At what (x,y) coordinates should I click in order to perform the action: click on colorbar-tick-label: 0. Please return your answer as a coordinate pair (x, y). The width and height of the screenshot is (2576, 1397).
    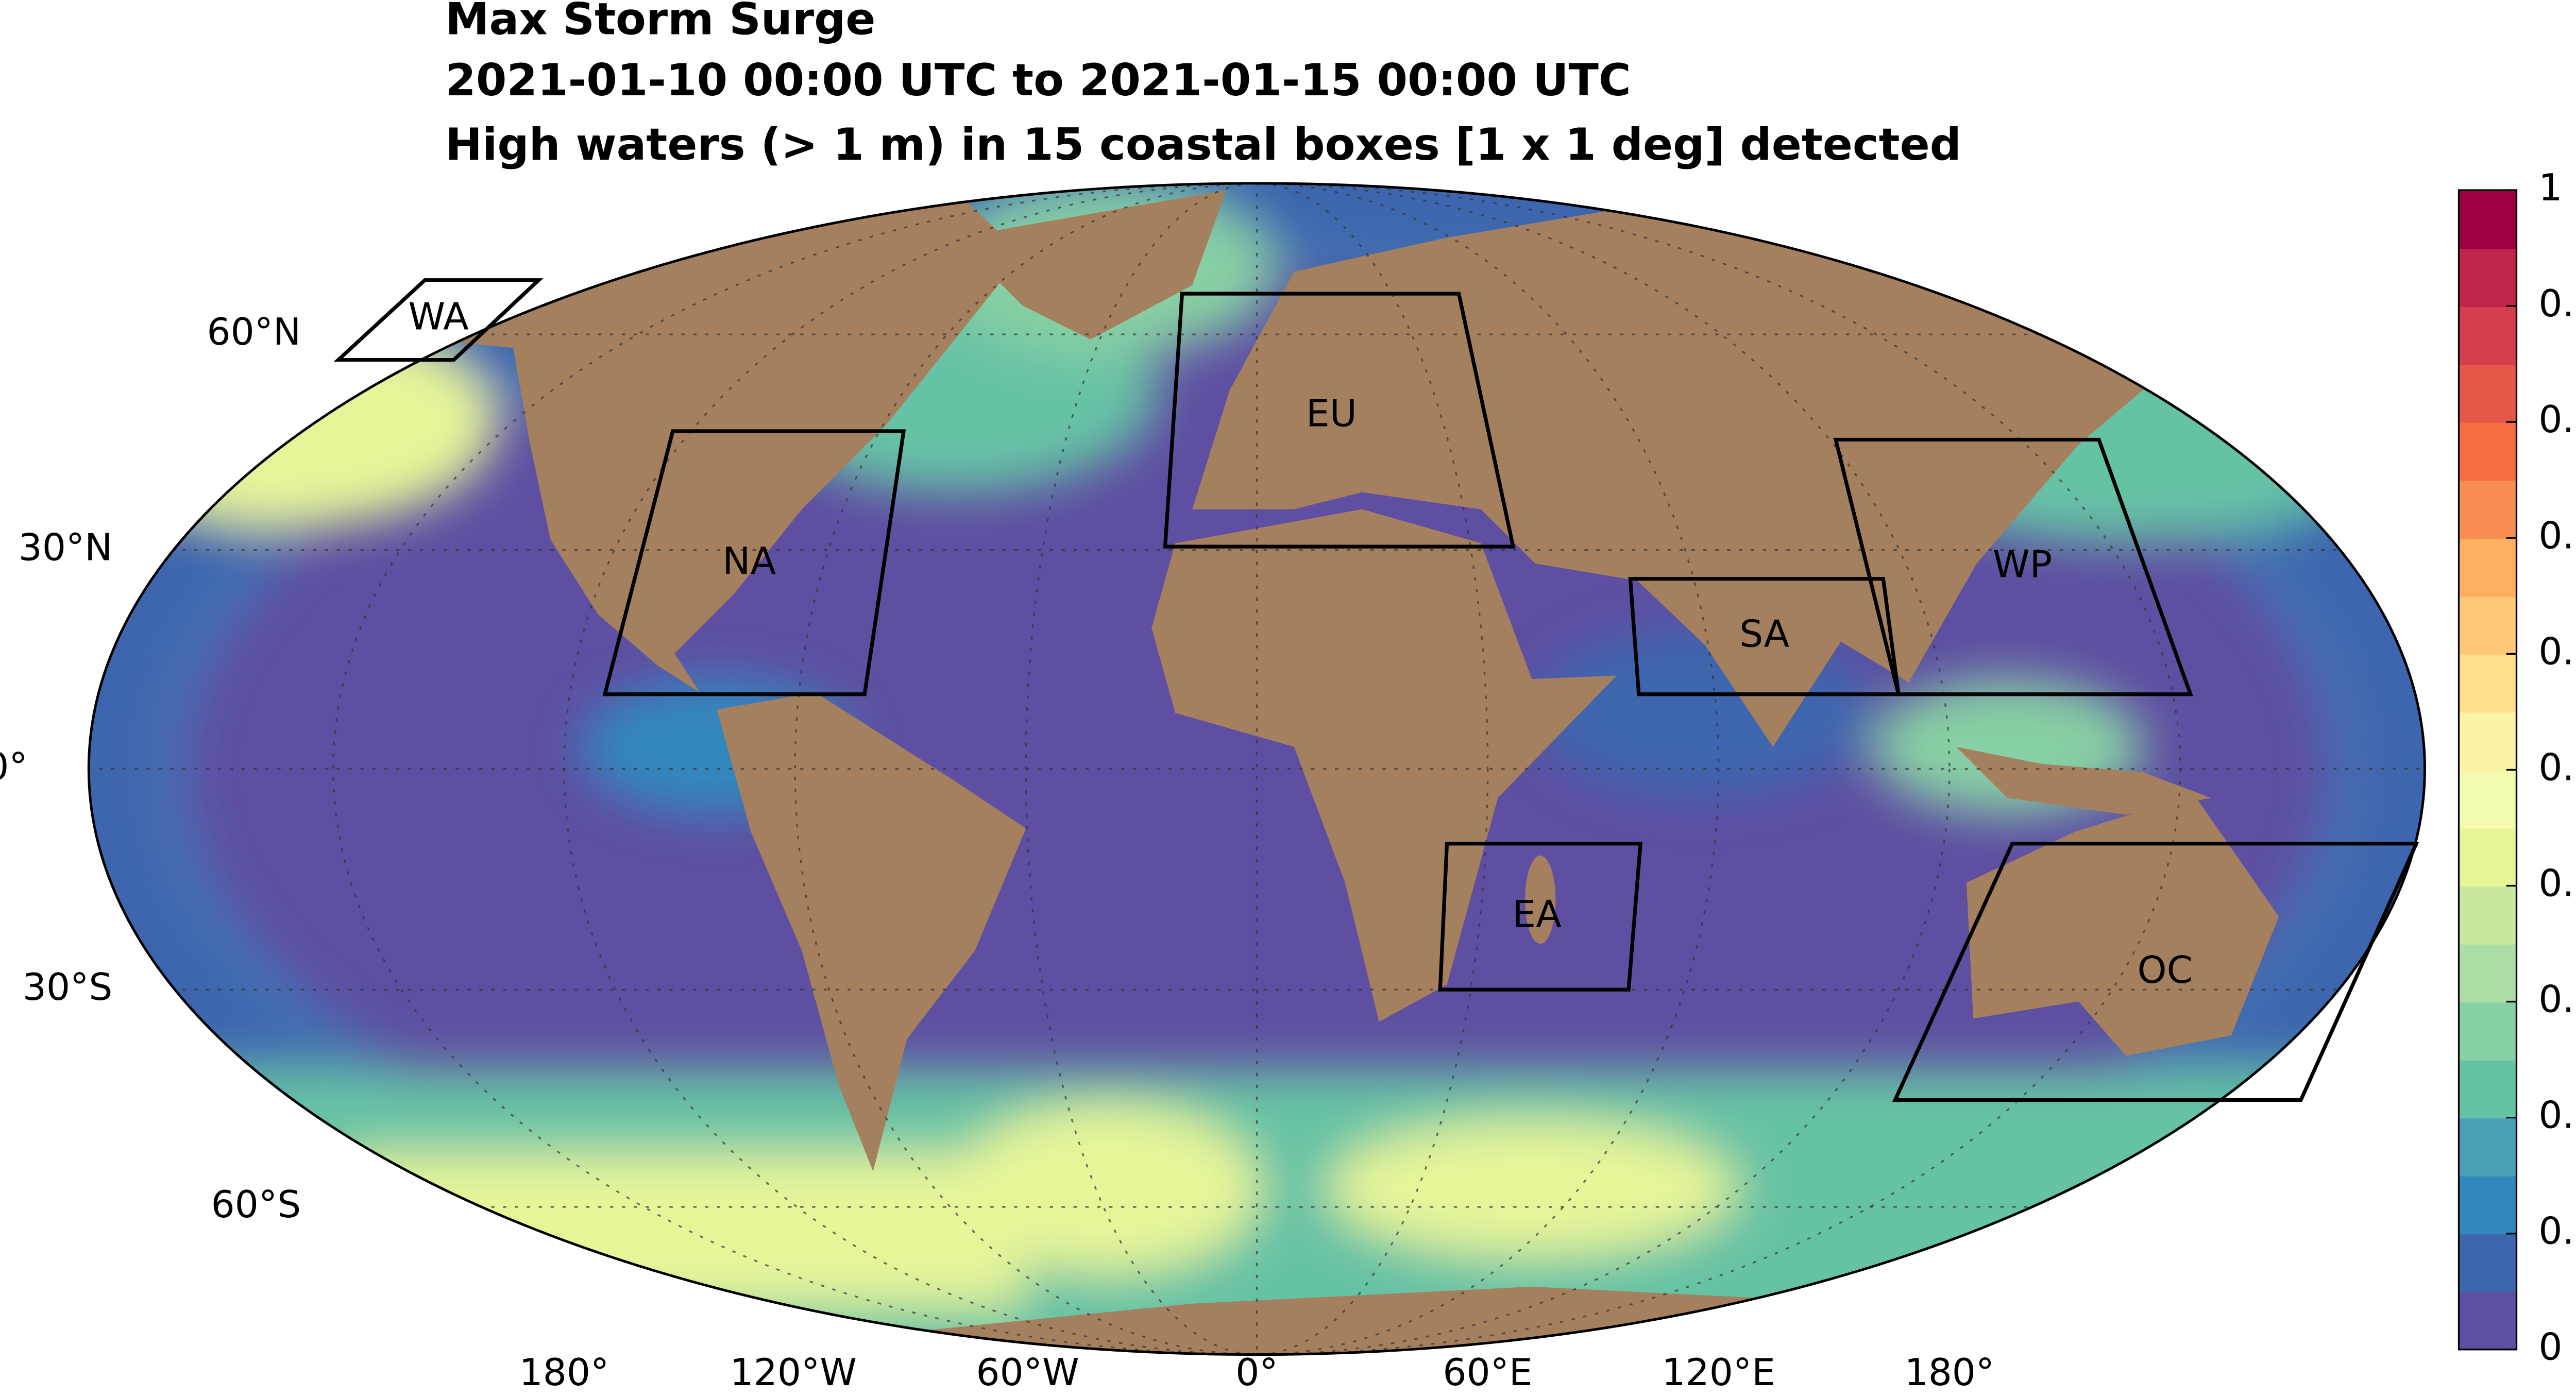
    Looking at the image, I should click on (2550, 1347).